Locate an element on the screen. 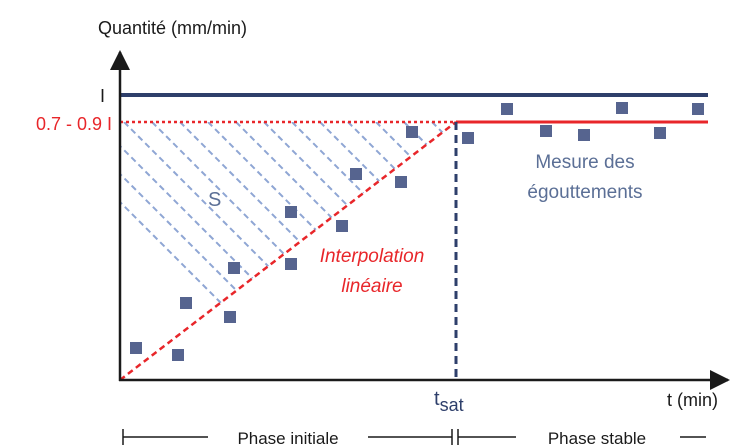 The width and height of the screenshot is (737, 448). phase-initial-bracket is located at coordinates (287, 437).